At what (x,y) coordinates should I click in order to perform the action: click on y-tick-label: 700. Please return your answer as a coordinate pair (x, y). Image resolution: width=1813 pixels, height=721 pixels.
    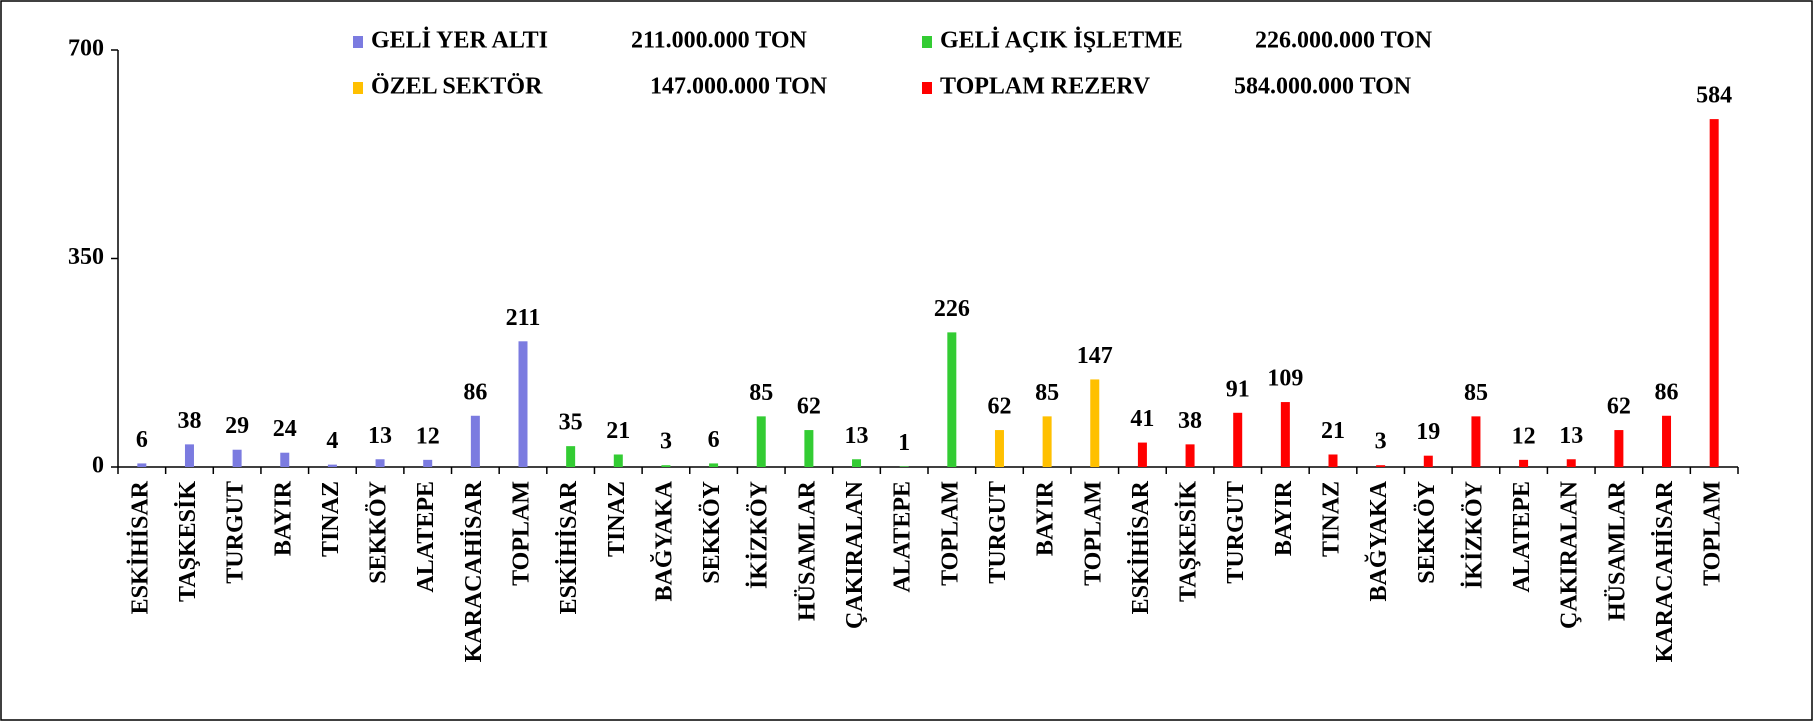
    Looking at the image, I should click on (86, 49).